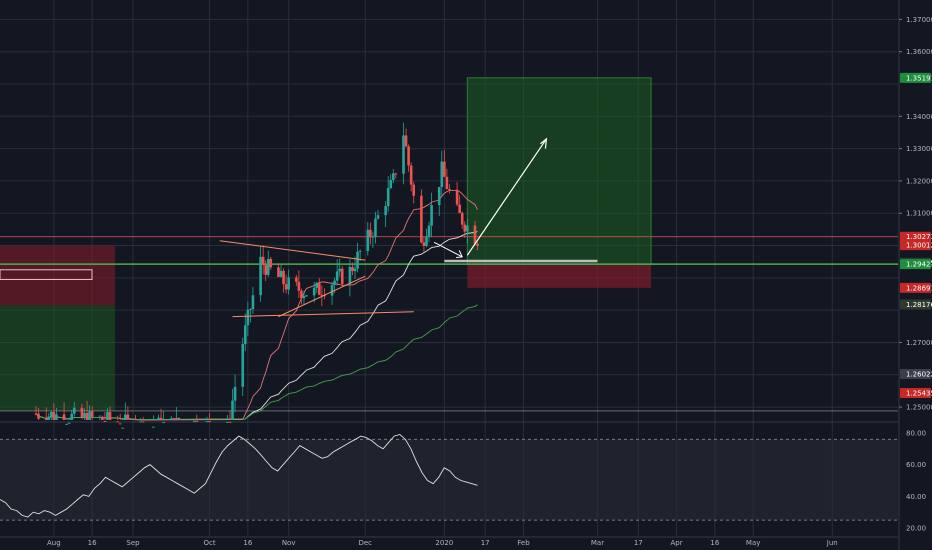 The height and width of the screenshot is (550, 932). What do you see at coordinates (506, 197) in the screenshot?
I see `target-arrow-line` at bounding box center [506, 197].